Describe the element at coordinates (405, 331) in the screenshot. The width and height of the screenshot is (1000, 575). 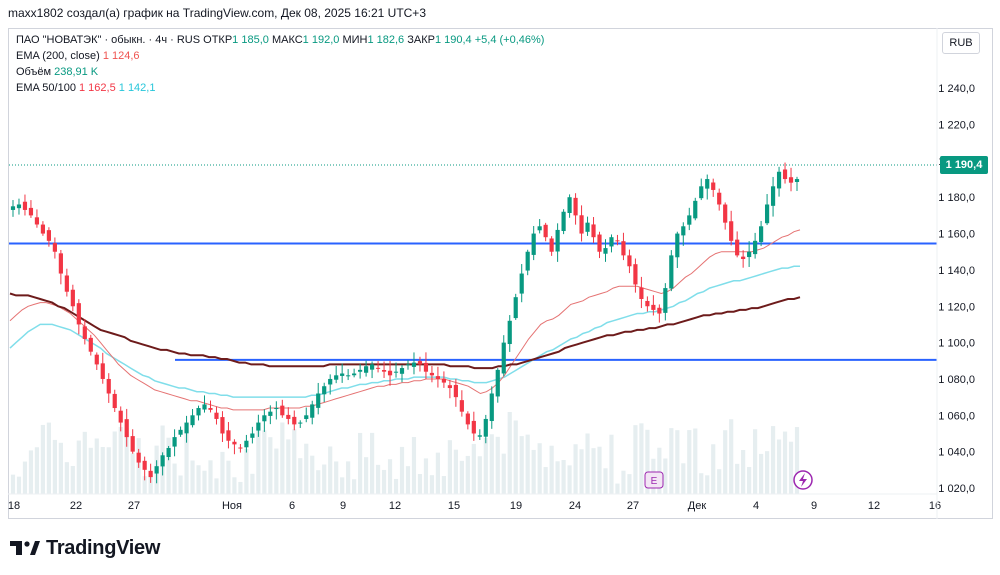
I see `ema200-line` at that location.